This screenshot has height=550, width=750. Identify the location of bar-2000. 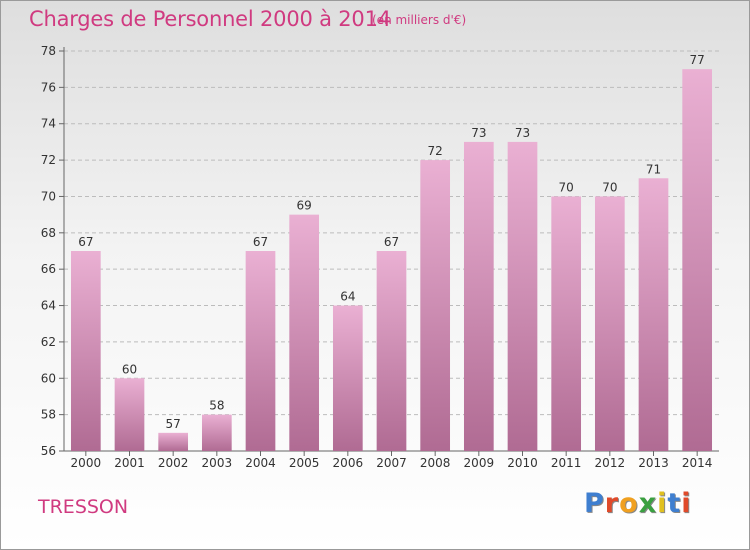
(85, 351).